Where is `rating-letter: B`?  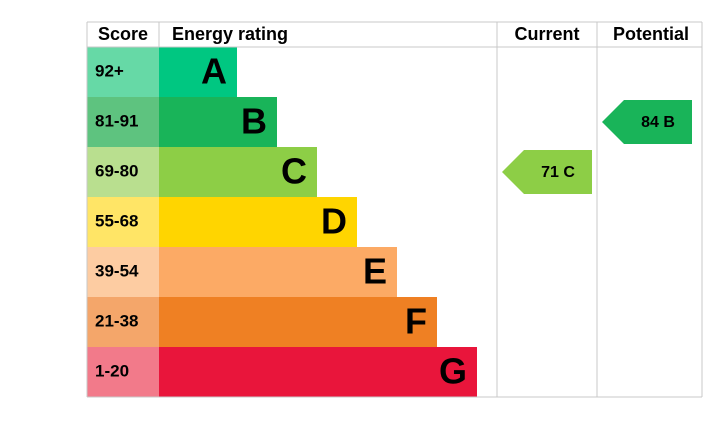 rating-letter: B is located at coordinates (254, 121).